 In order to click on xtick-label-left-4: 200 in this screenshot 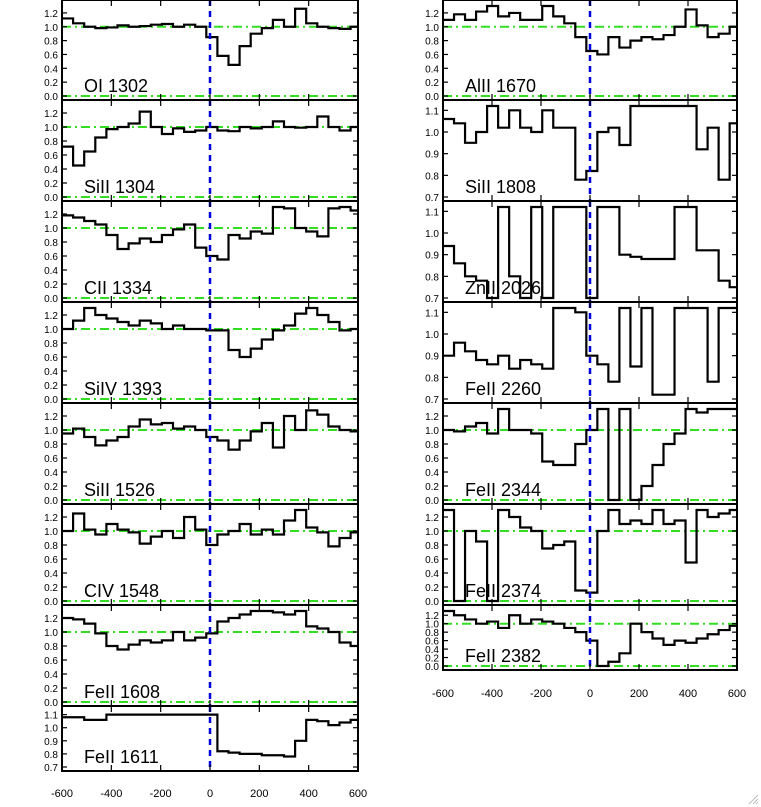, I will do `click(259, 794)`.